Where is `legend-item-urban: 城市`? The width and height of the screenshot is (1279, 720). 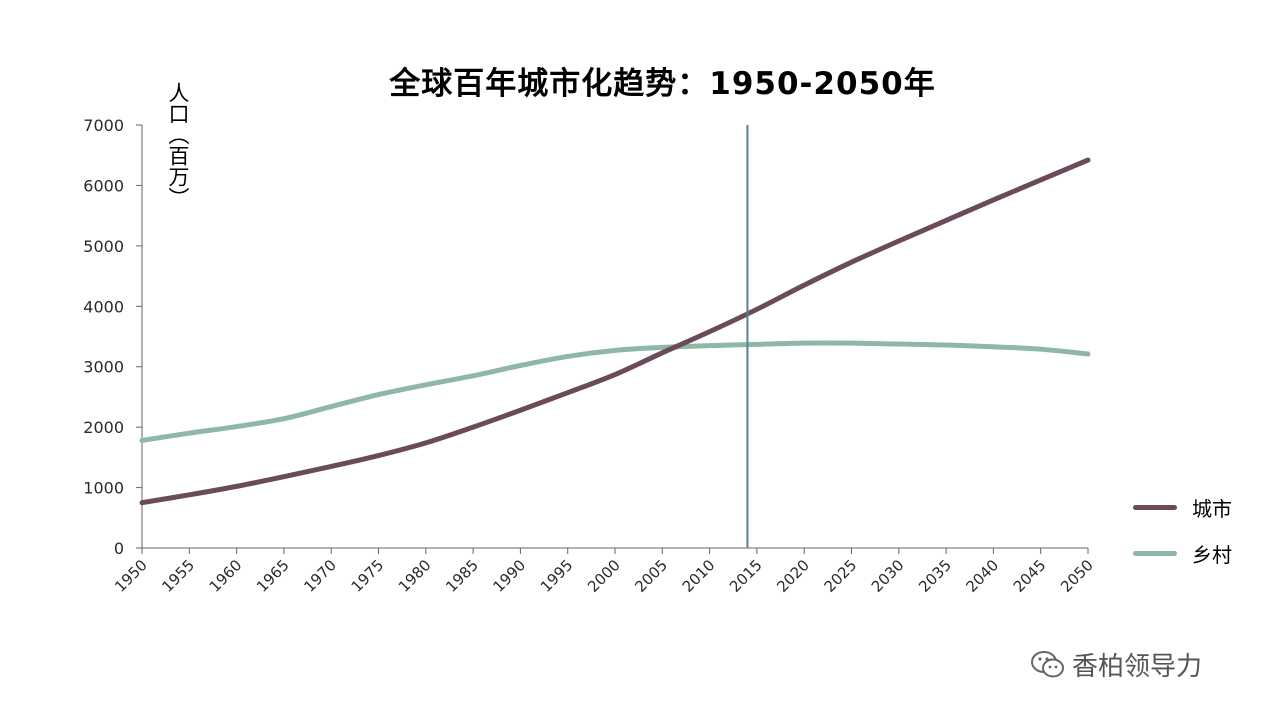 legend-item-urban: 城市 is located at coordinates (1182, 507).